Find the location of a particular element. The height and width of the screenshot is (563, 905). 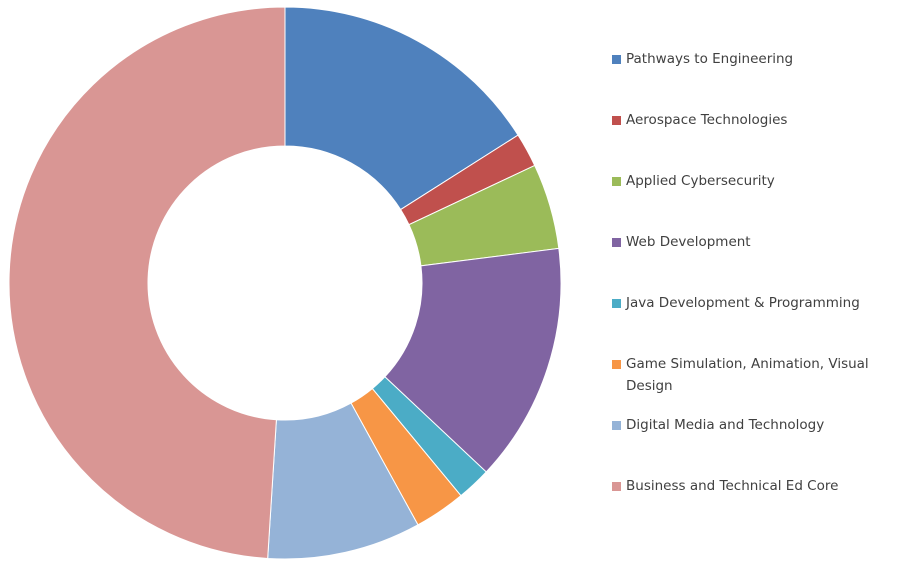

legend-item: Pathways to Engineering is located at coordinates (754, 59).